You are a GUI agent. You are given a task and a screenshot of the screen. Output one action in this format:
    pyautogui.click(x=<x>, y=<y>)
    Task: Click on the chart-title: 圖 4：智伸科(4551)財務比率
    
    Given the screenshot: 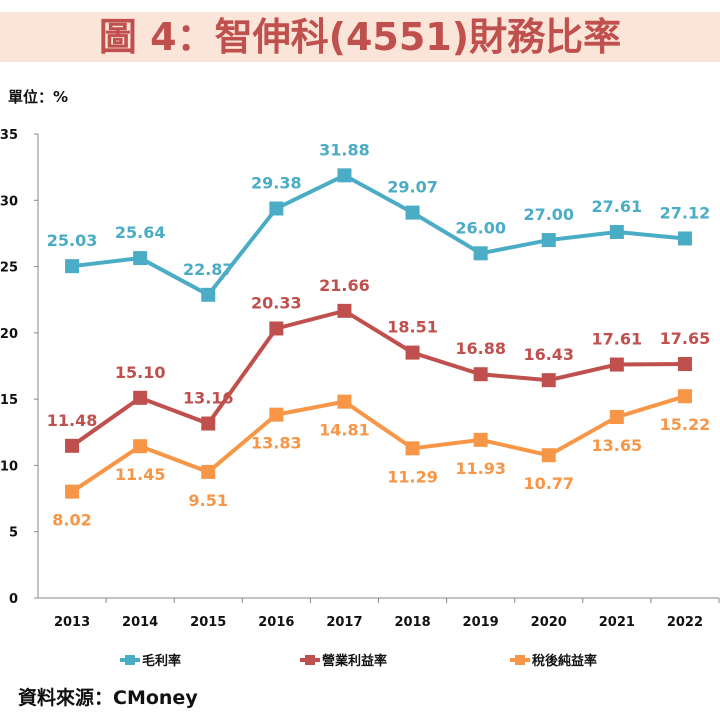 What is the action you would take?
    pyautogui.click(x=360, y=37)
    